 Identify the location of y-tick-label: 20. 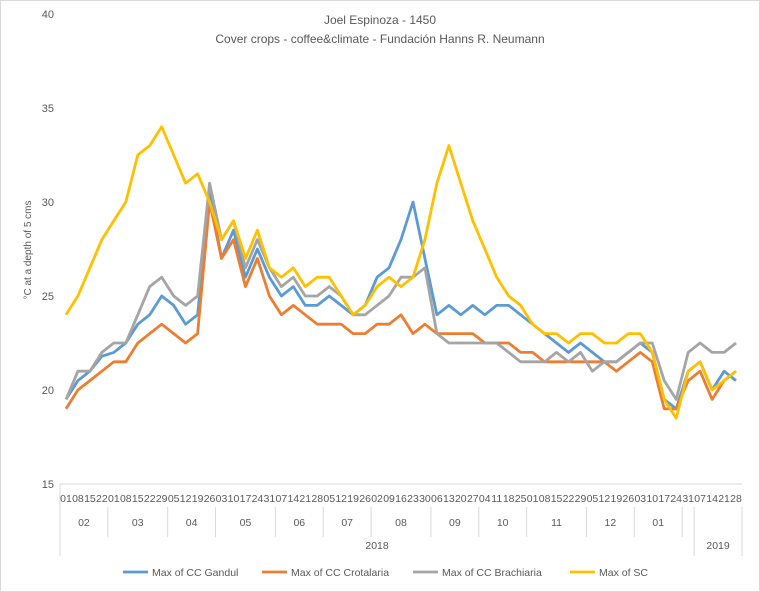
(48, 391).